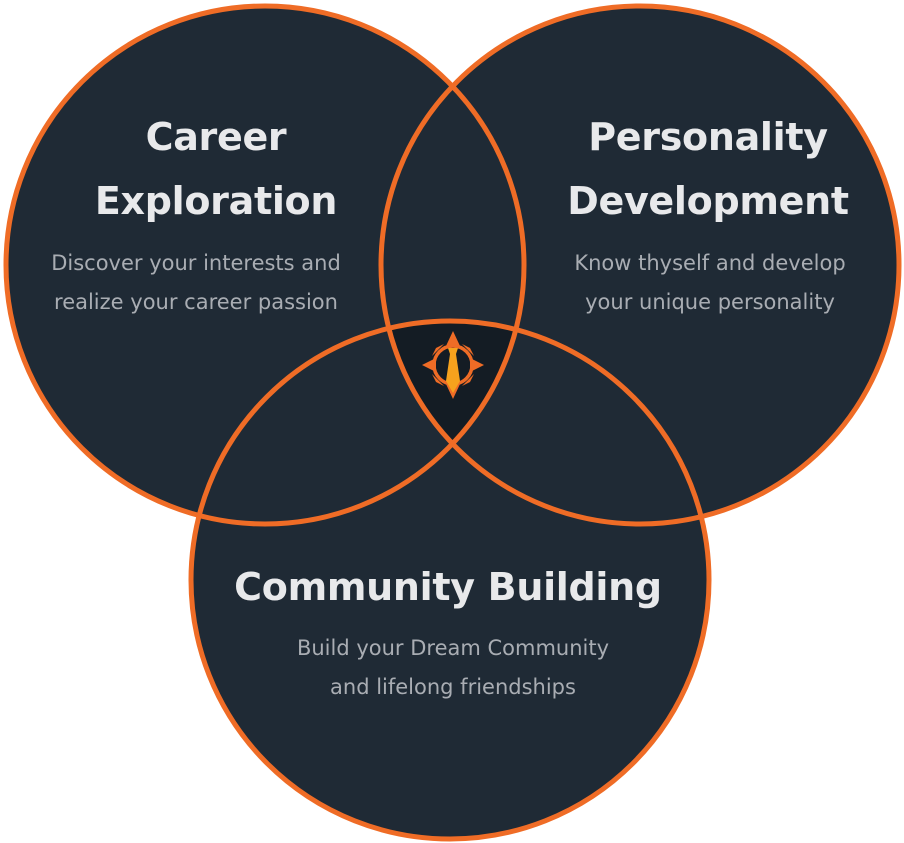  What do you see at coordinates (453, 687) in the screenshot?
I see `community-description-line: and lifelong friendships` at bounding box center [453, 687].